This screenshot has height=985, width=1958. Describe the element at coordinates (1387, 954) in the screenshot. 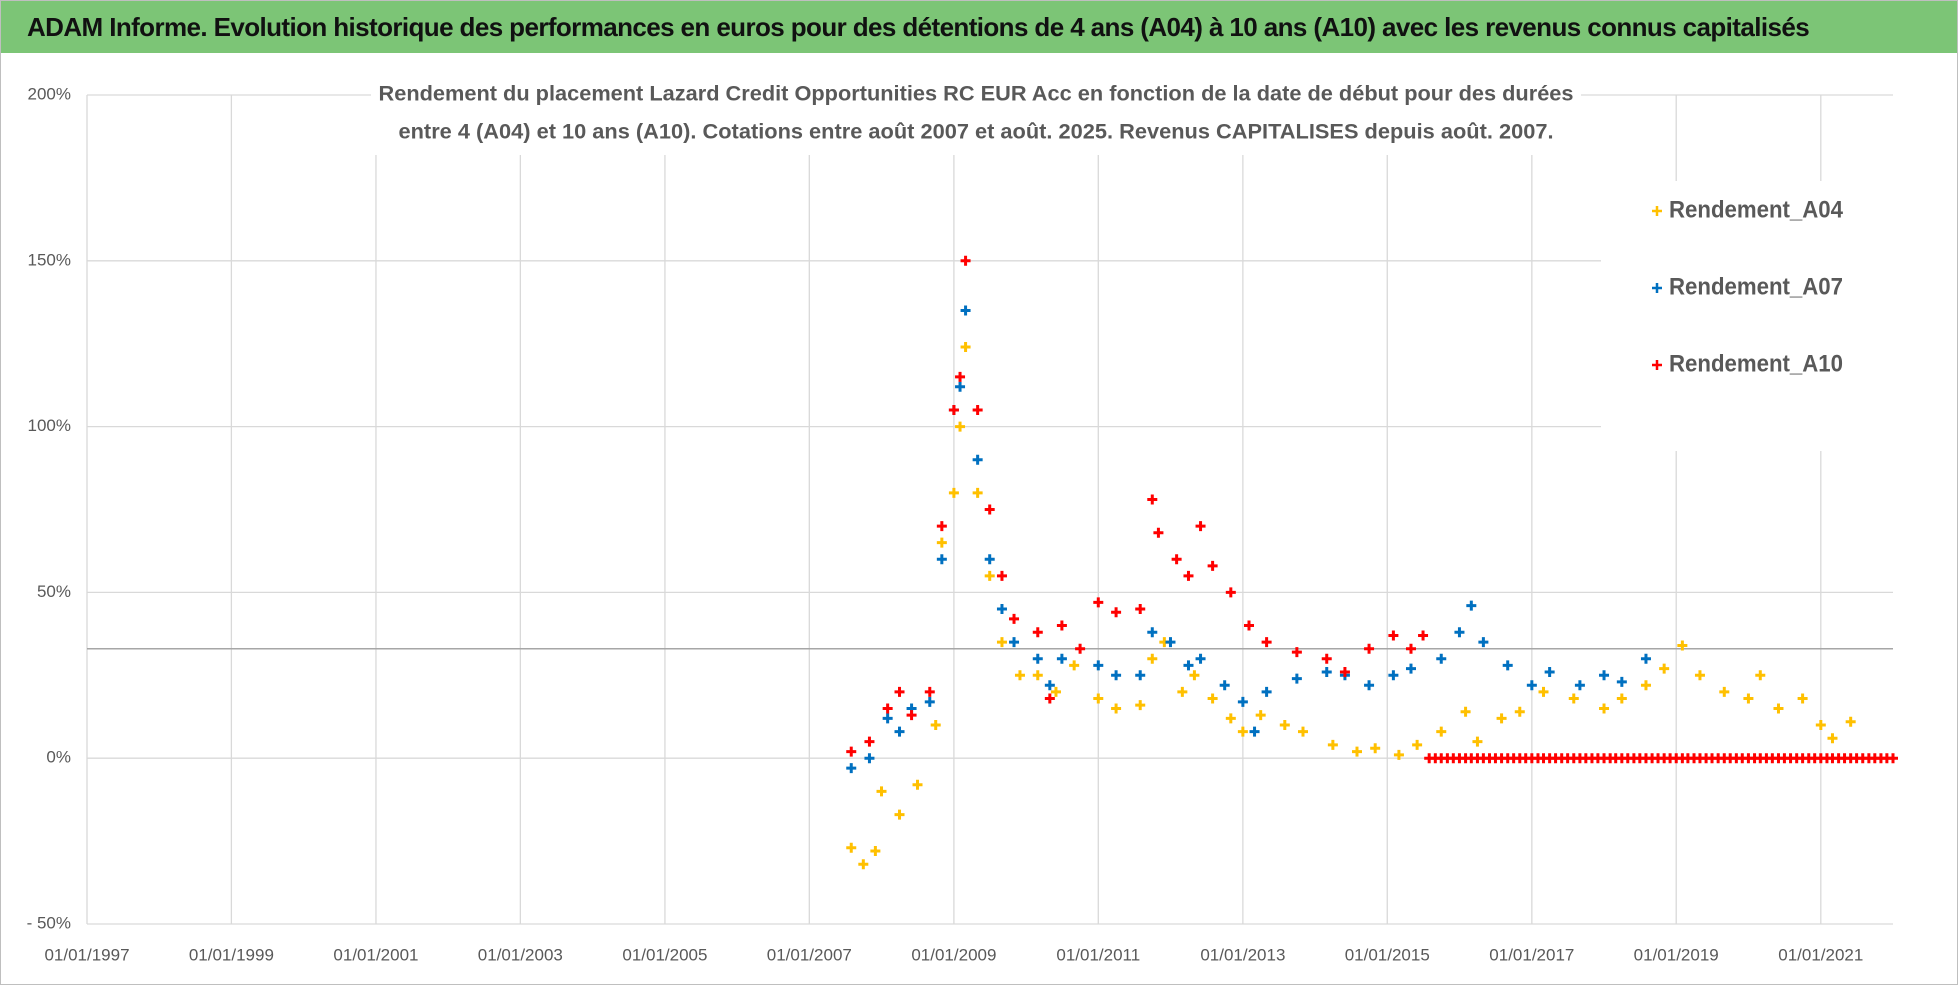

I see `x-tick-label: 01/01/2015` at that location.